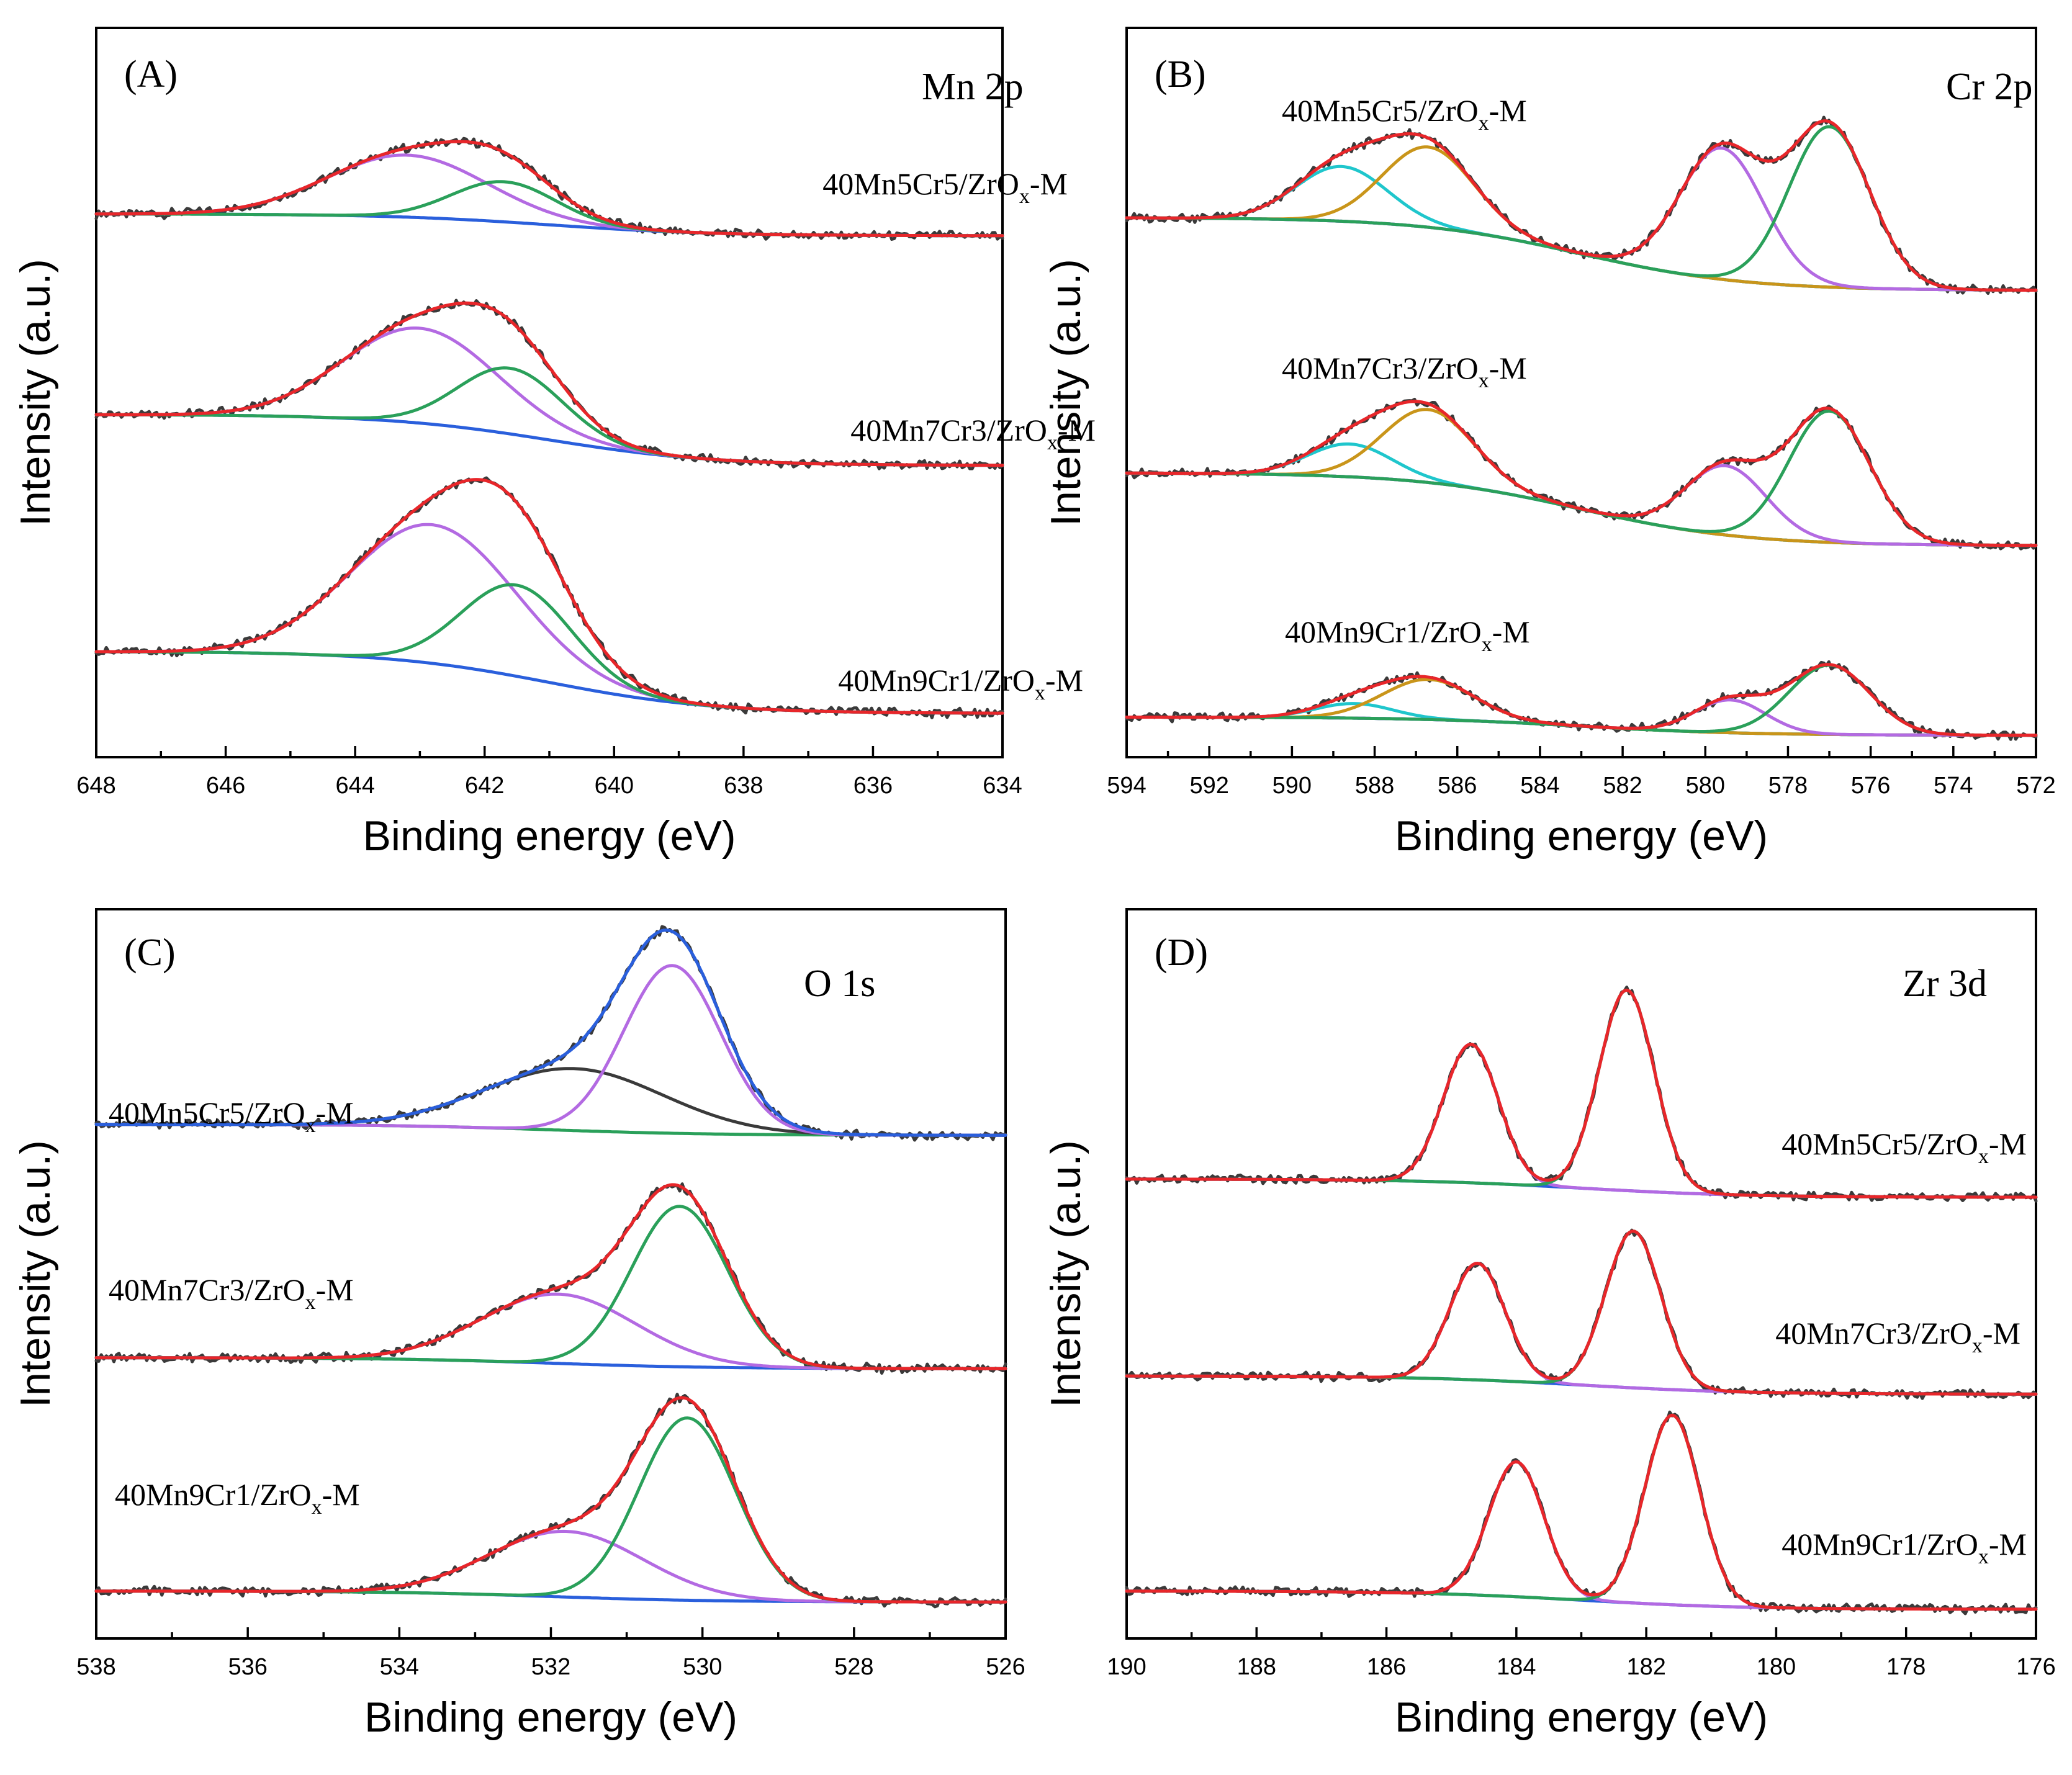 This screenshot has width=2072, height=1775. I want to click on panel-d-sample1-label: 40Mn5Cr5/ZrOx-M, so click(1904, 1147).